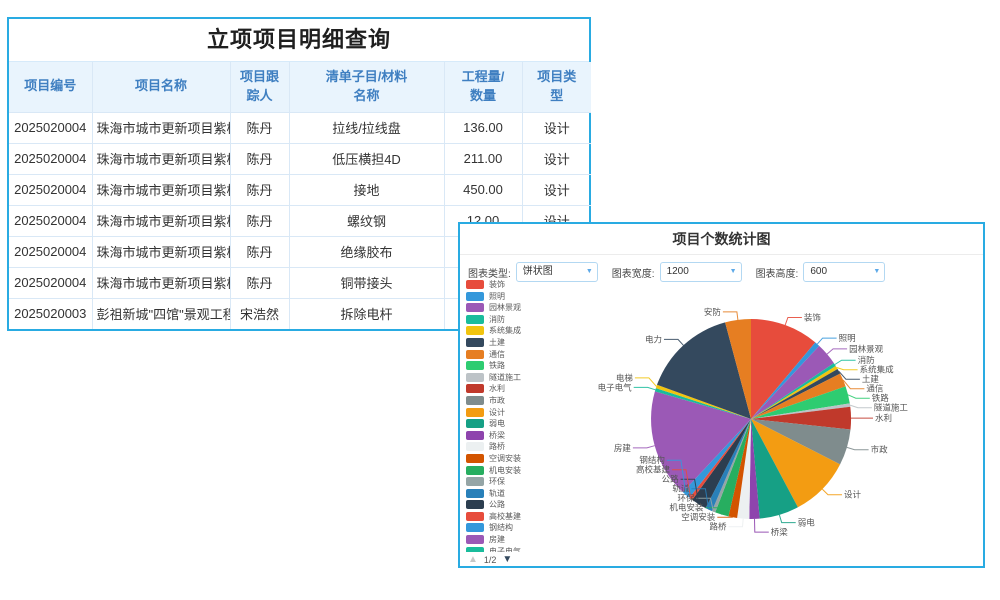 This screenshot has width=1000, height=600. I want to click on legend-item: 钢结构, so click(521, 528).